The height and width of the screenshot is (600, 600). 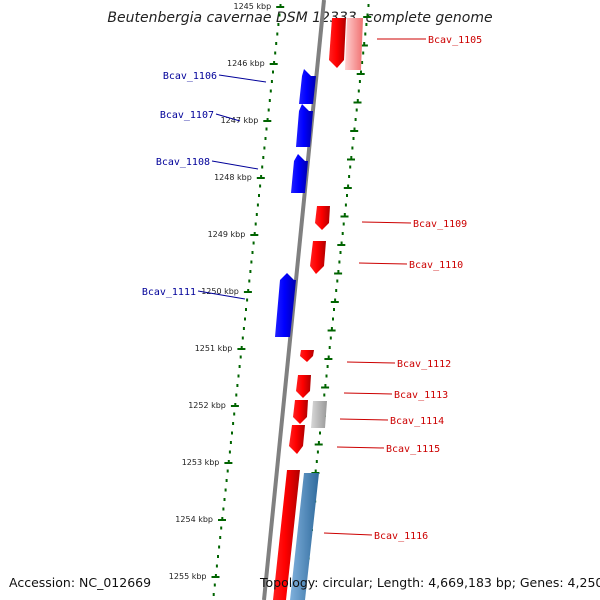 What do you see at coordinates (187, 115) in the screenshot?
I see `gene-label: Bcav_1107` at bounding box center [187, 115].